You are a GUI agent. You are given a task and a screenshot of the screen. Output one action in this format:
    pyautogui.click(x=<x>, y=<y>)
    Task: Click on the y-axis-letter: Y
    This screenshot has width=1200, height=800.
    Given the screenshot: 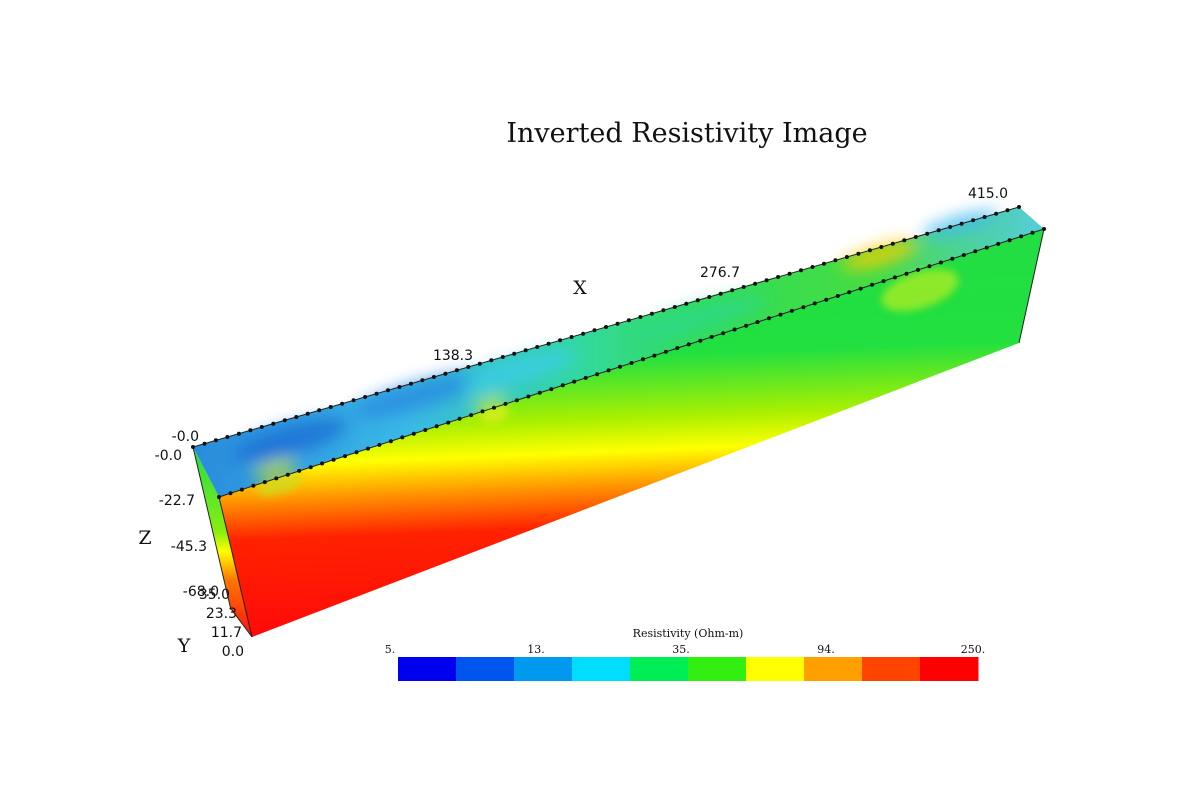 What is the action you would take?
    pyautogui.click(x=184, y=646)
    